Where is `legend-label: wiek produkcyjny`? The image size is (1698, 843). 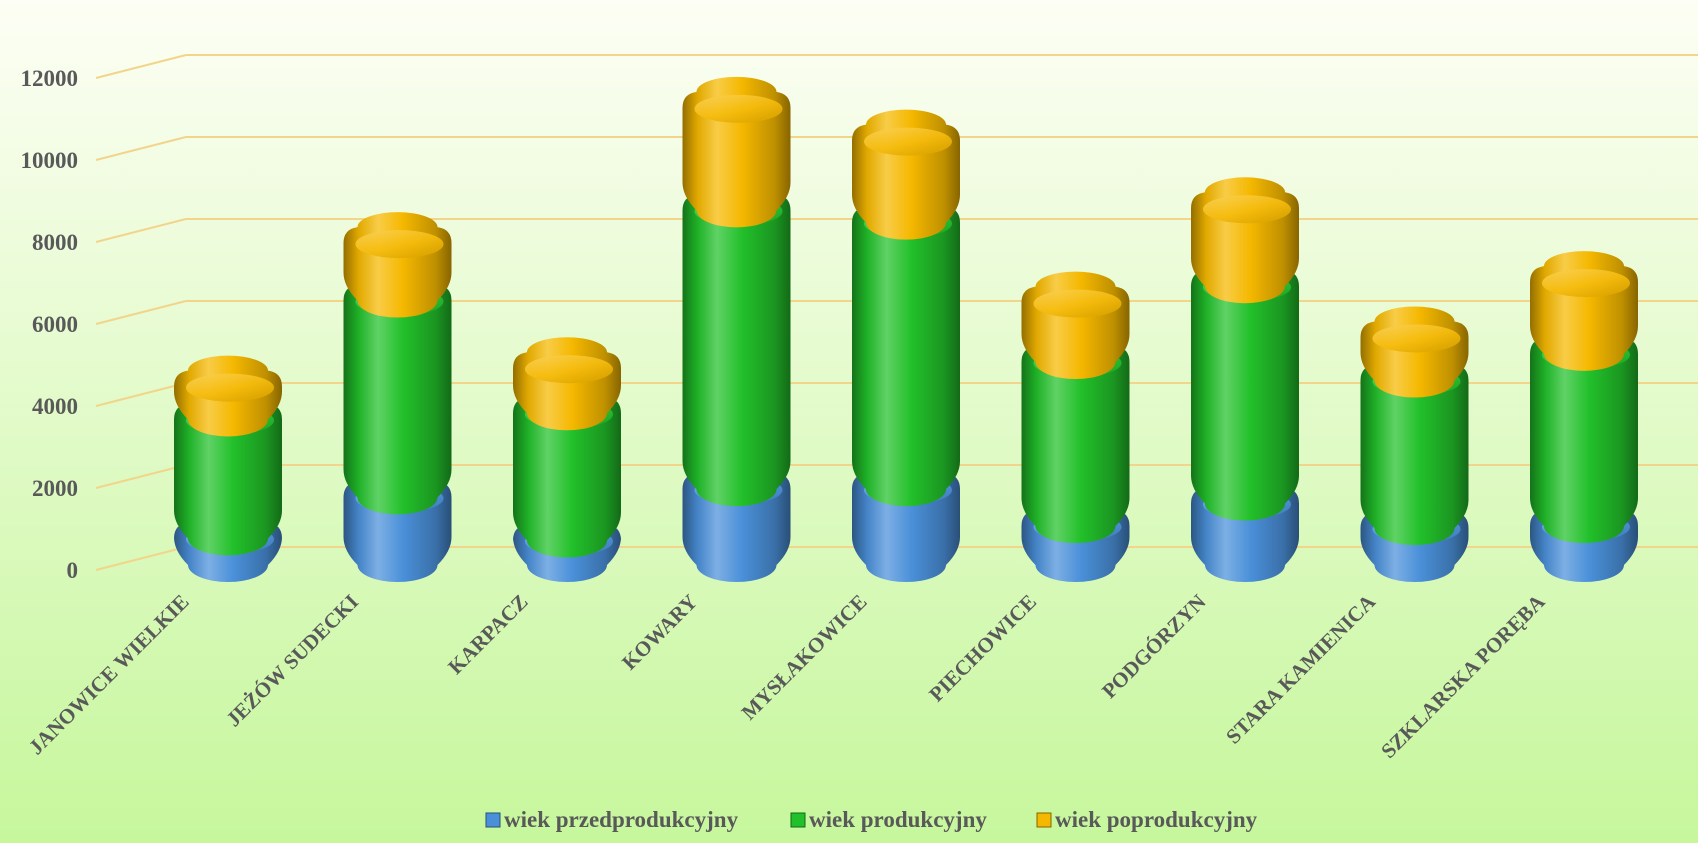
legend-label: wiek produkcyjny is located at coordinates (898, 819).